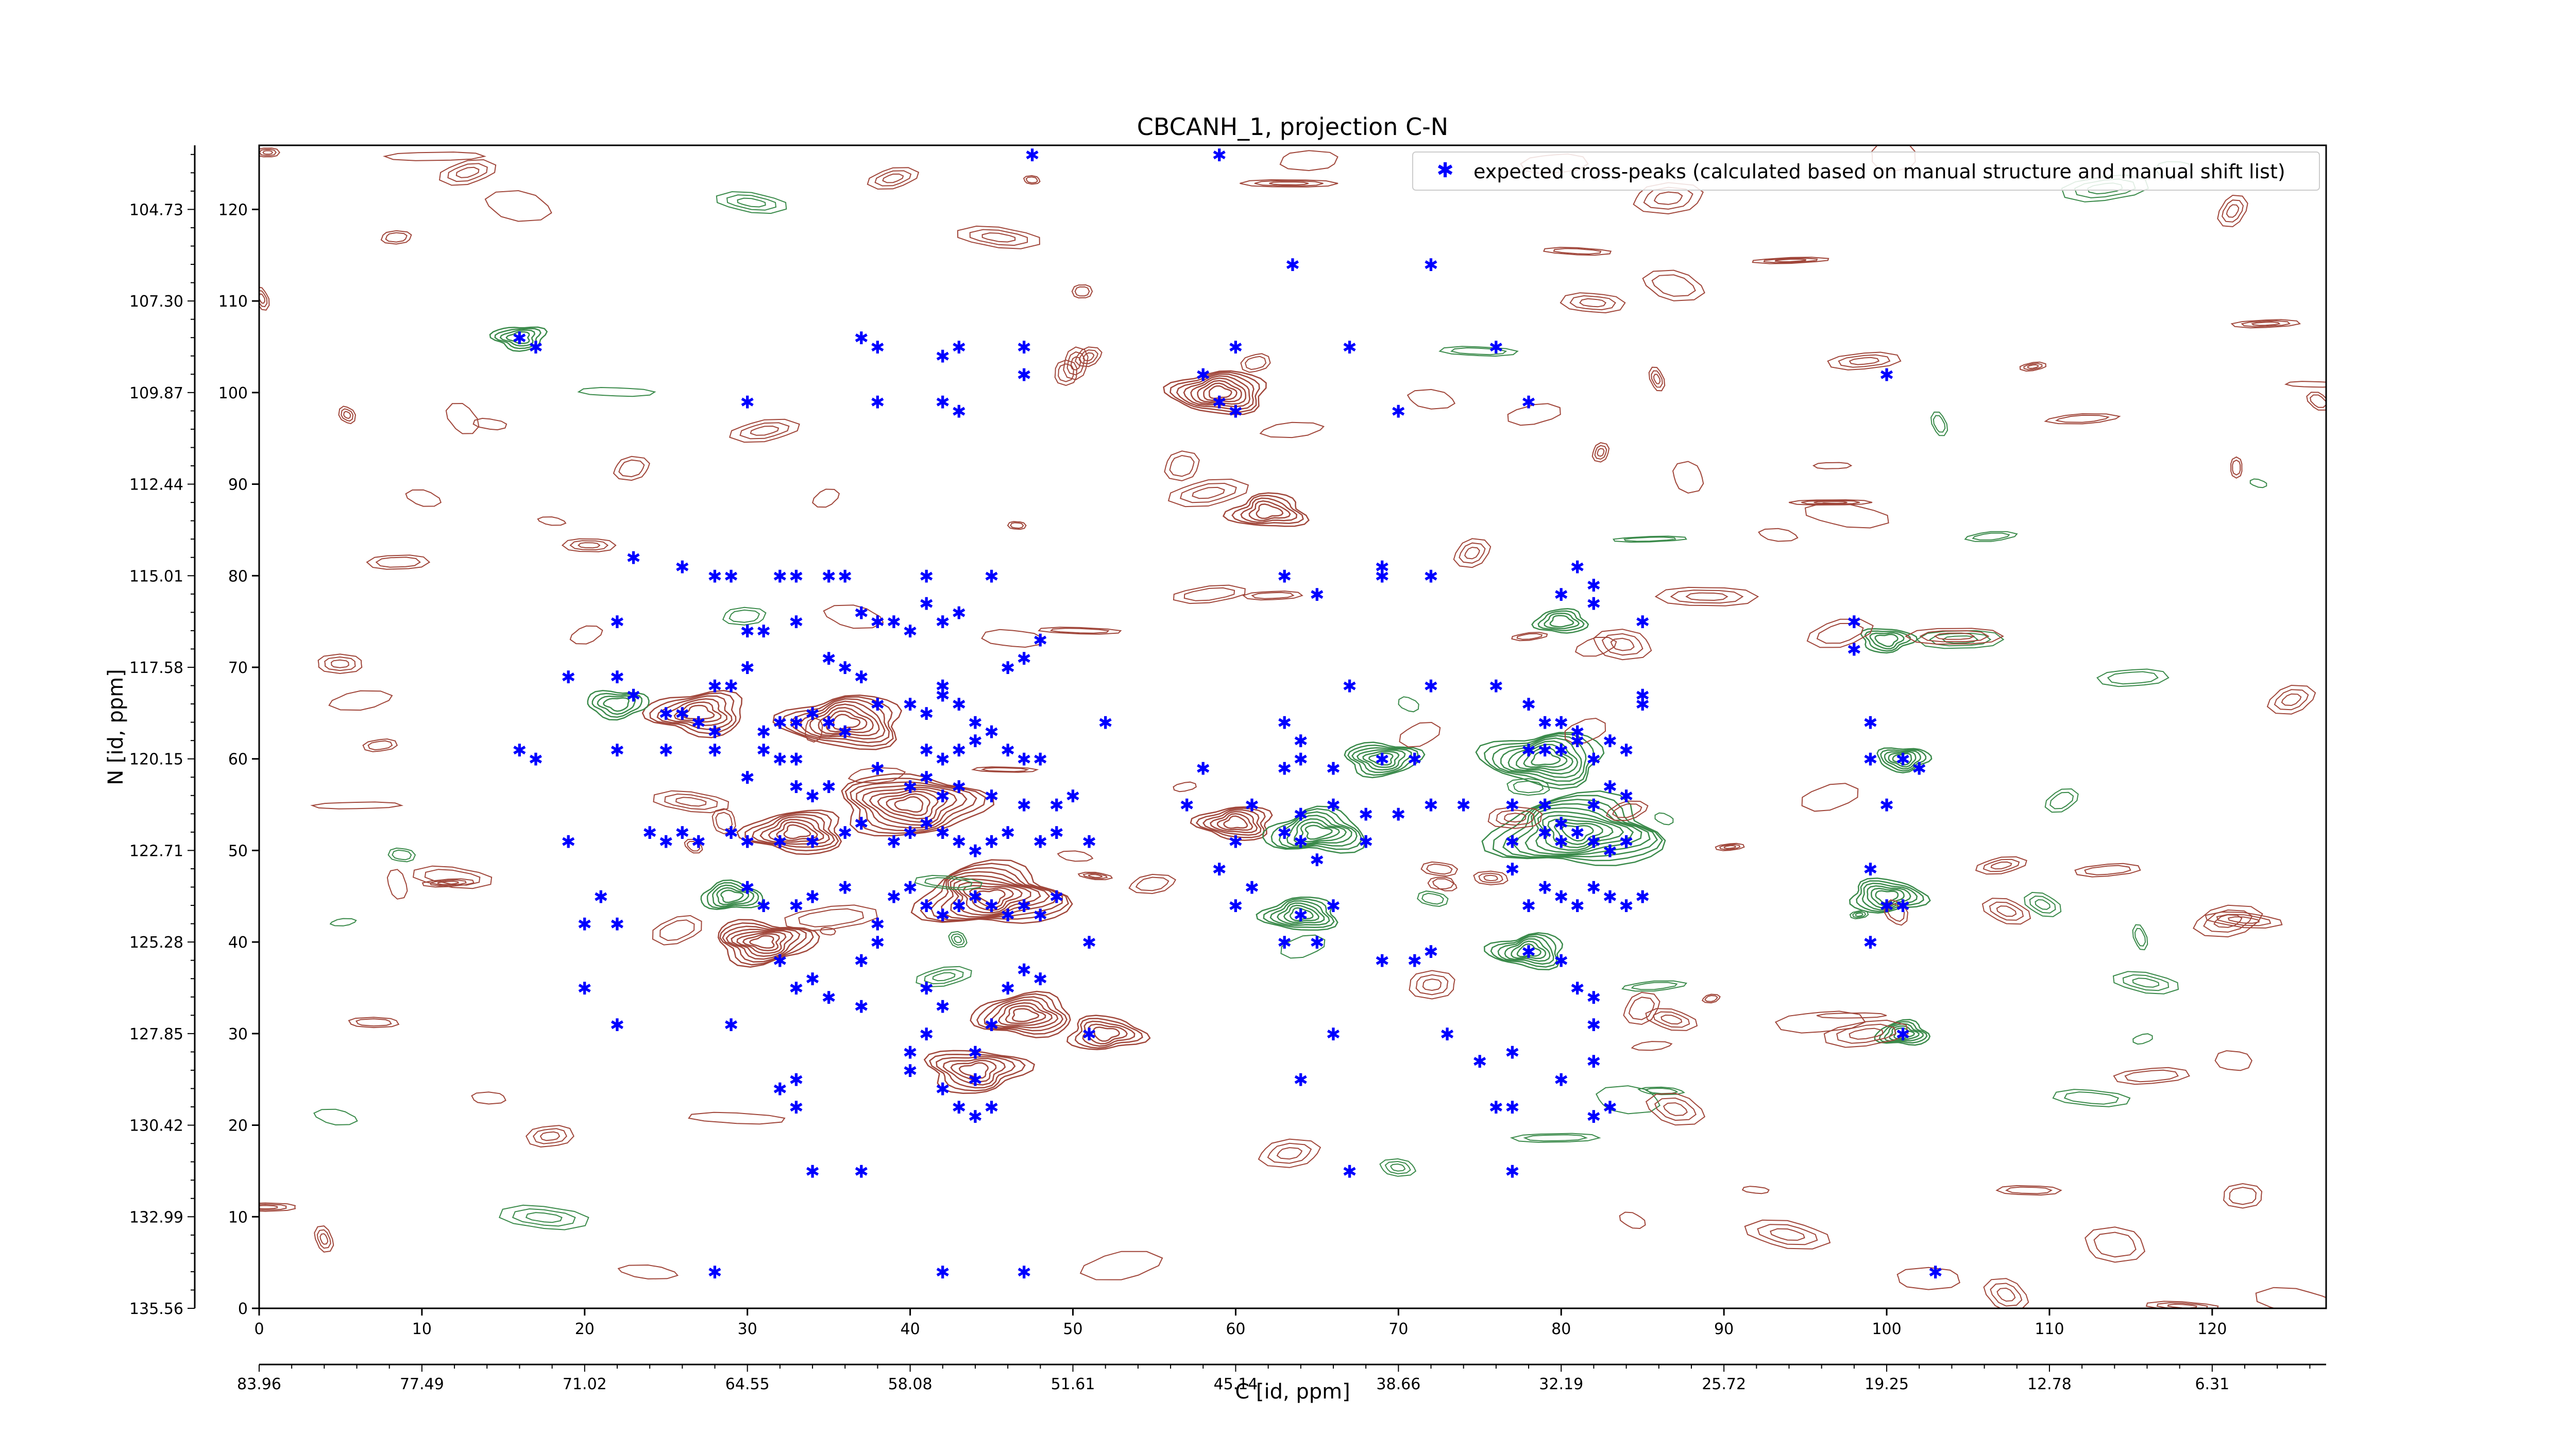 The image size is (2576, 1449). Describe the element at coordinates (1887, 1329) in the screenshot. I see `x-tick-label: 100` at that location.